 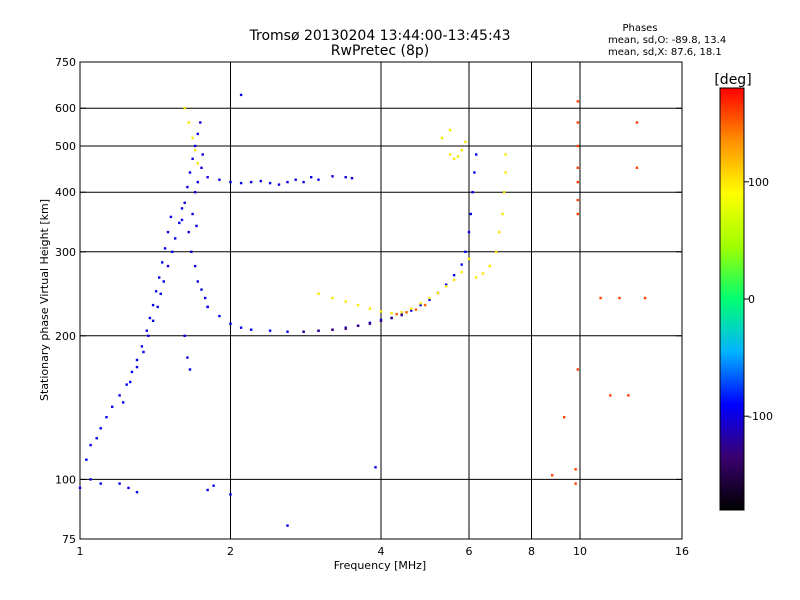 What do you see at coordinates (682, 551) in the screenshot?
I see `x-tick-label: 16` at bounding box center [682, 551].